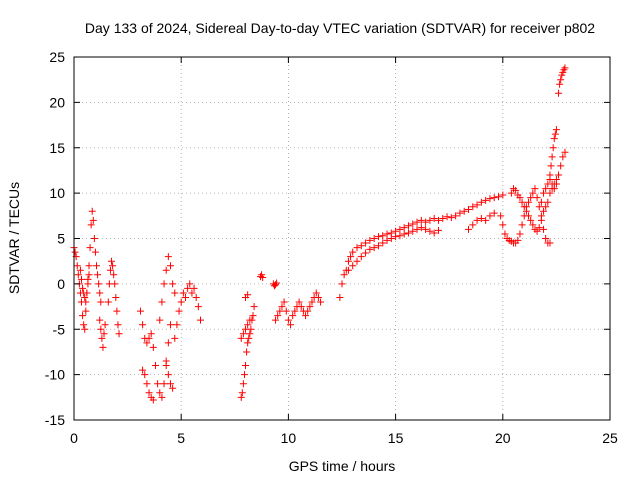  I want to click on x-axis-label: GPS time / hours, so click(342, 466).